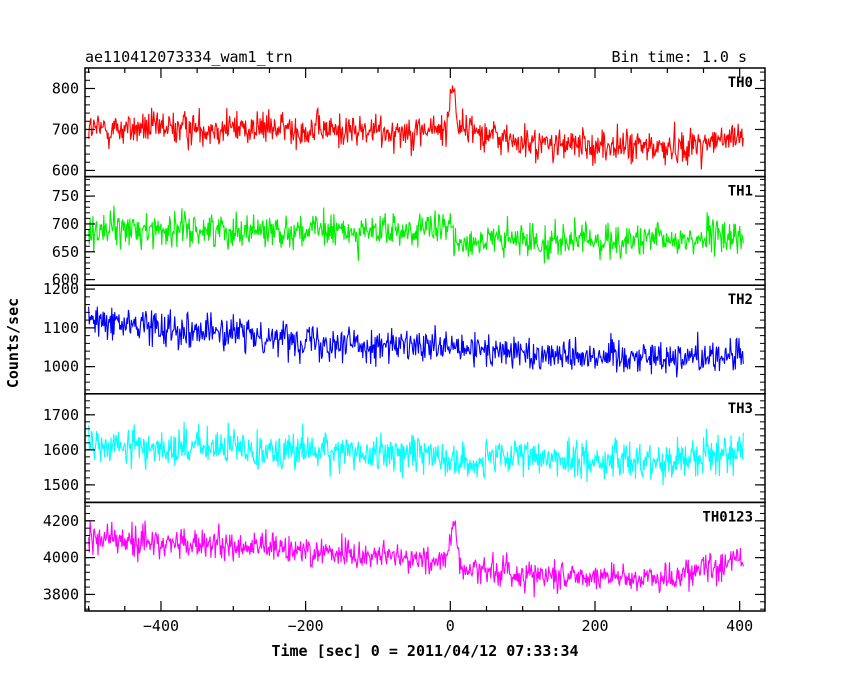  I want to click on y-tick-label: 1000, so click(61, 367).